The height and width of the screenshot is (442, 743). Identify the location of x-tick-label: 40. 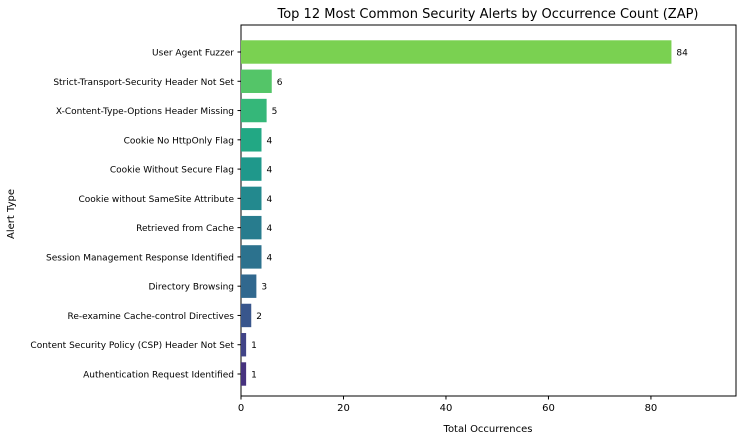
(446, 408).